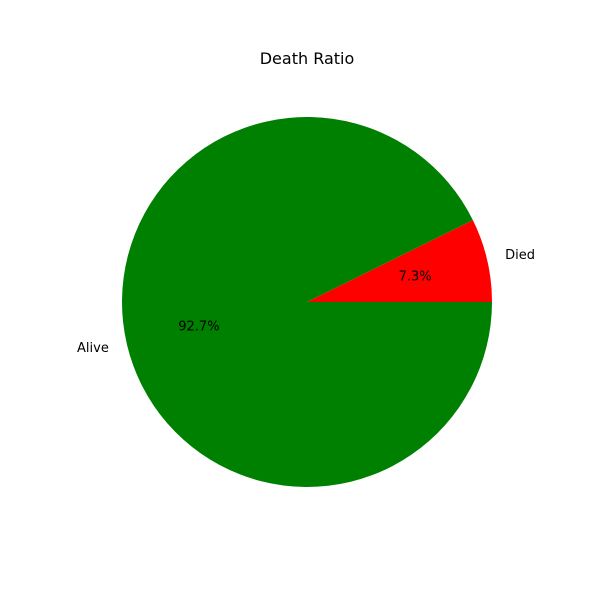 The width and height of the screenshot is (600, 600). Describe the element at coordinates (415, 276) in the screenshot. I see `slice-percent-died: 7.3%` at that location.